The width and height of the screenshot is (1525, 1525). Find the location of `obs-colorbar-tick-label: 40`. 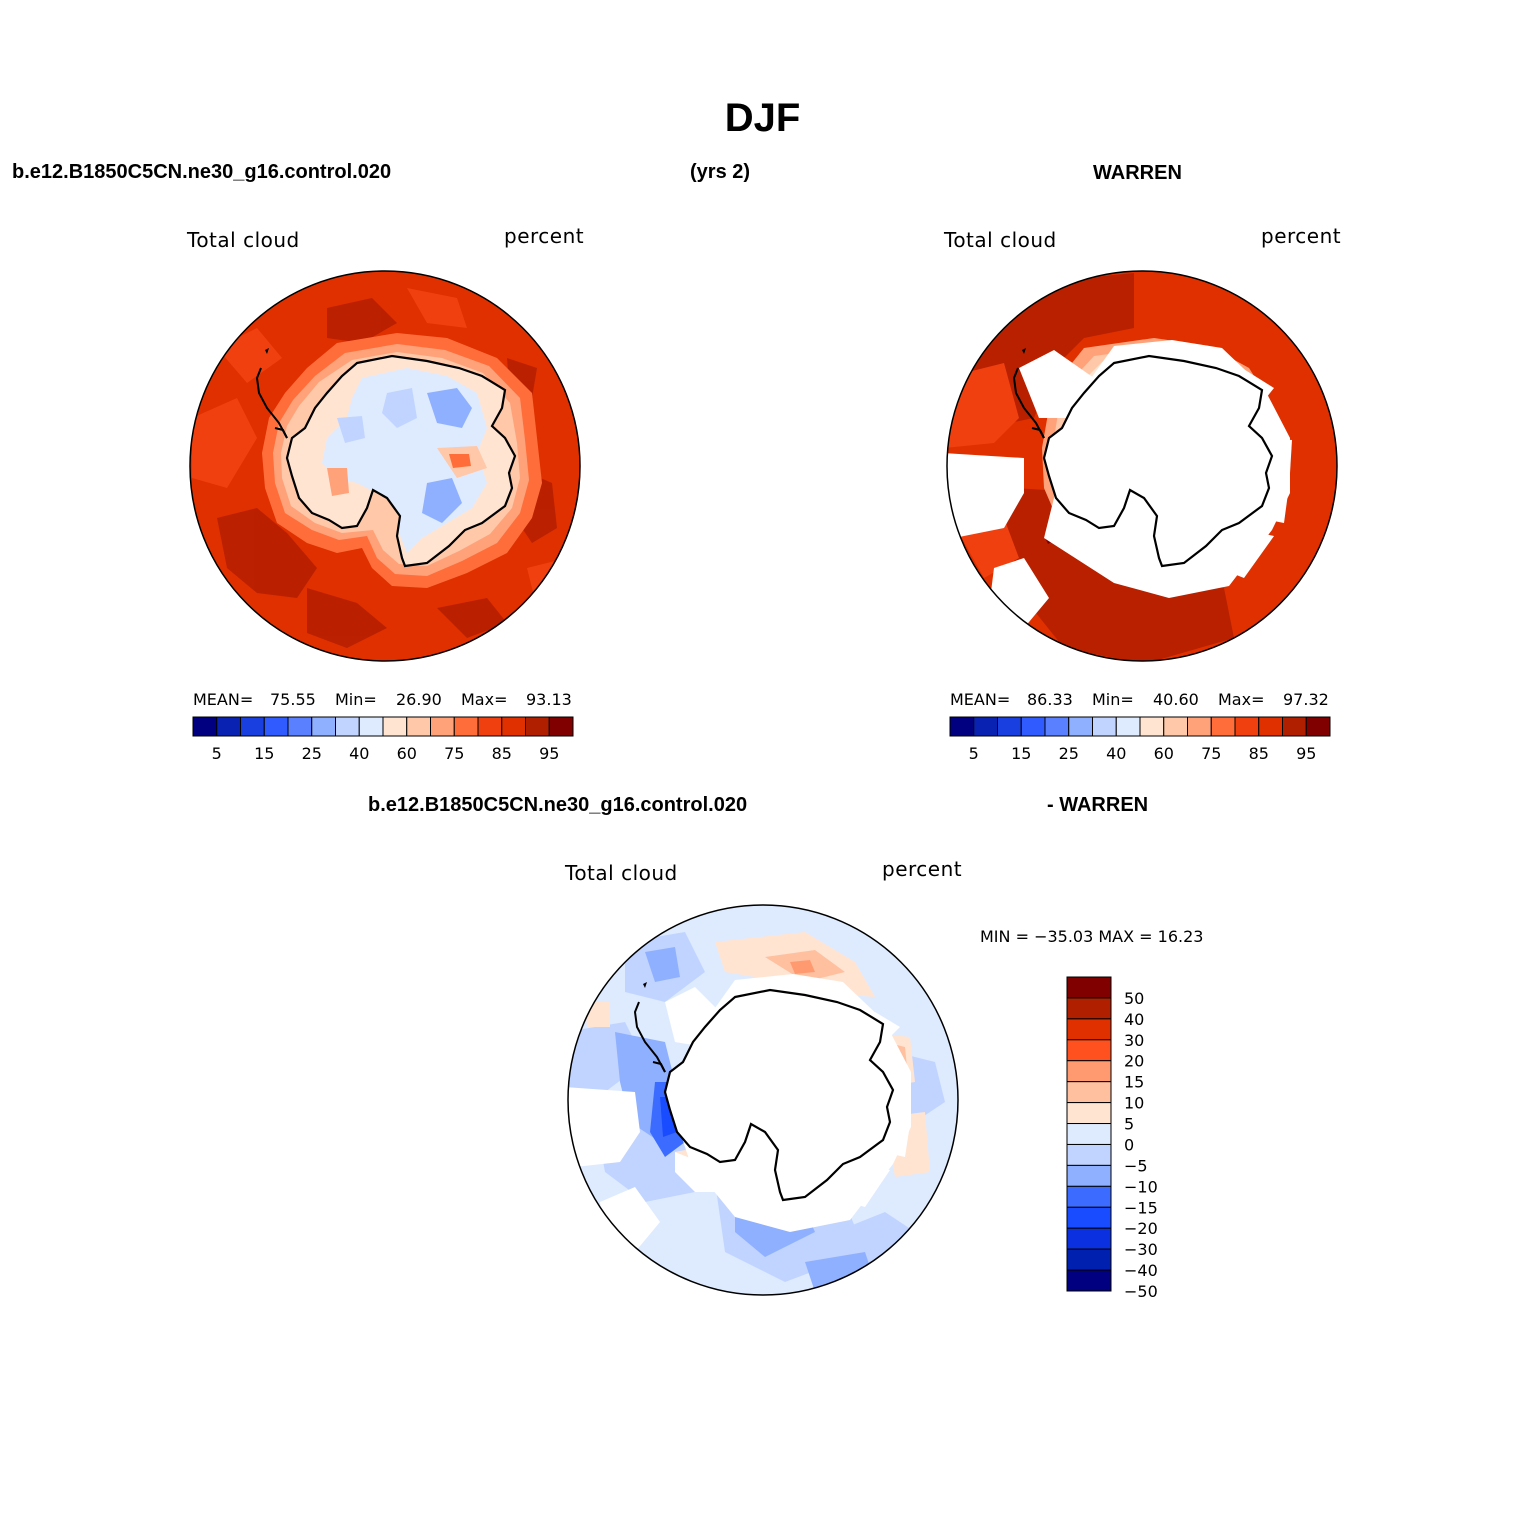

obs-colorbar-tick-label: 40 is located at coordinates (1116, 753).